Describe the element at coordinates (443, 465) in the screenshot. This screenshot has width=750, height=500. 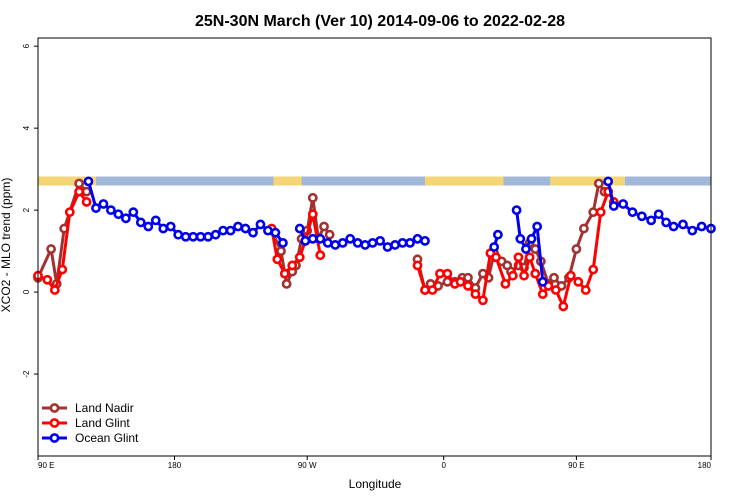
I see `x-tick-label: 0` at that location.